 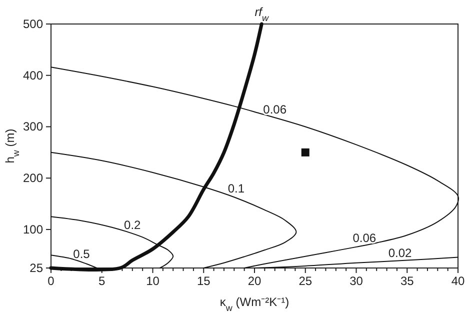 I want to click on annotation: 0.2, so click(x=133, y=225).